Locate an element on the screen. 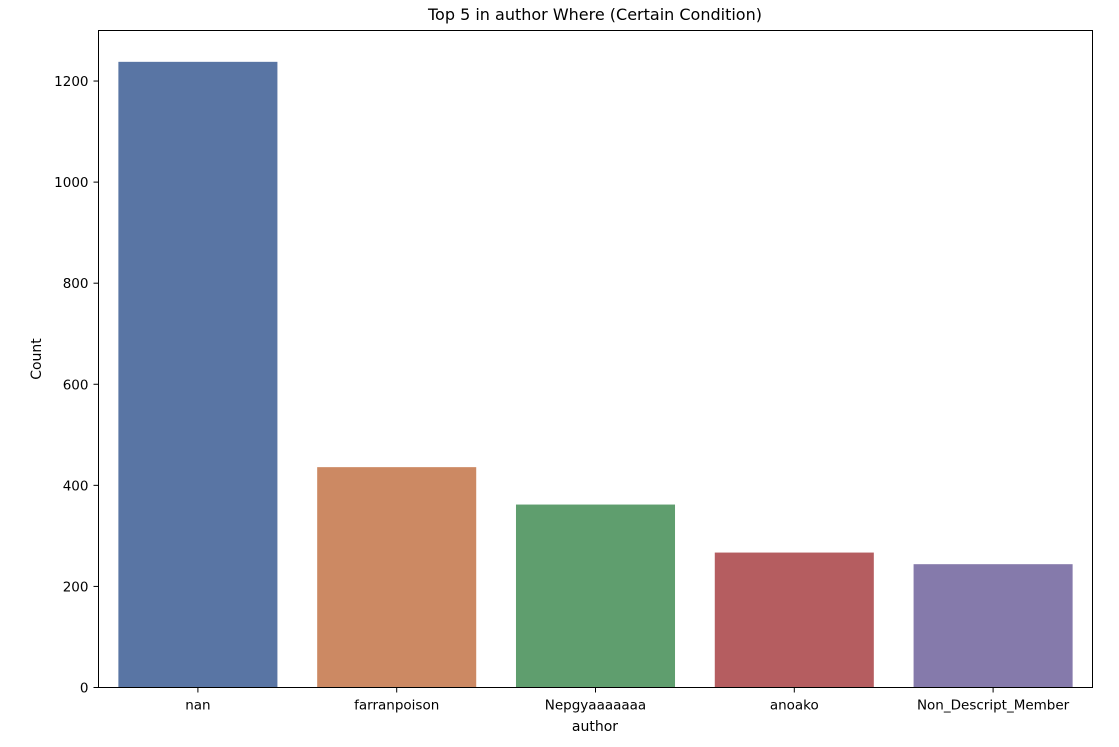 This screenshot has height=747, width=1119. y-tick-label: 200 is located at coordinates (76, 587).